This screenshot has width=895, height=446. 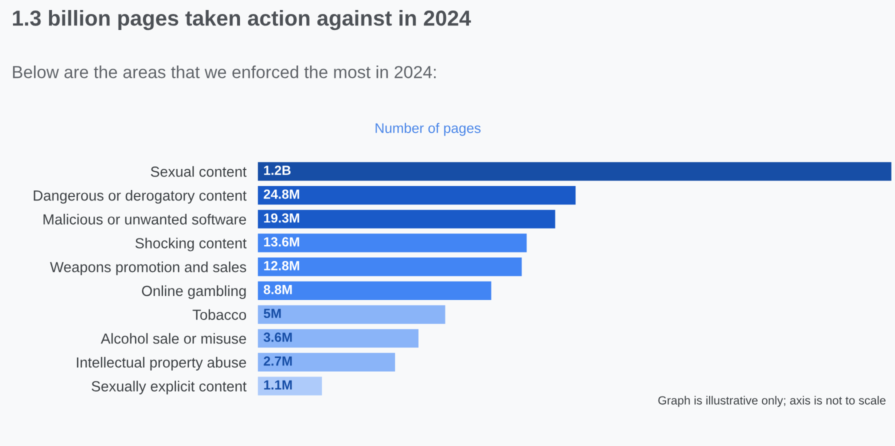 I want to click on y-tick-label: Sexual content, so click(x=198, y=171).